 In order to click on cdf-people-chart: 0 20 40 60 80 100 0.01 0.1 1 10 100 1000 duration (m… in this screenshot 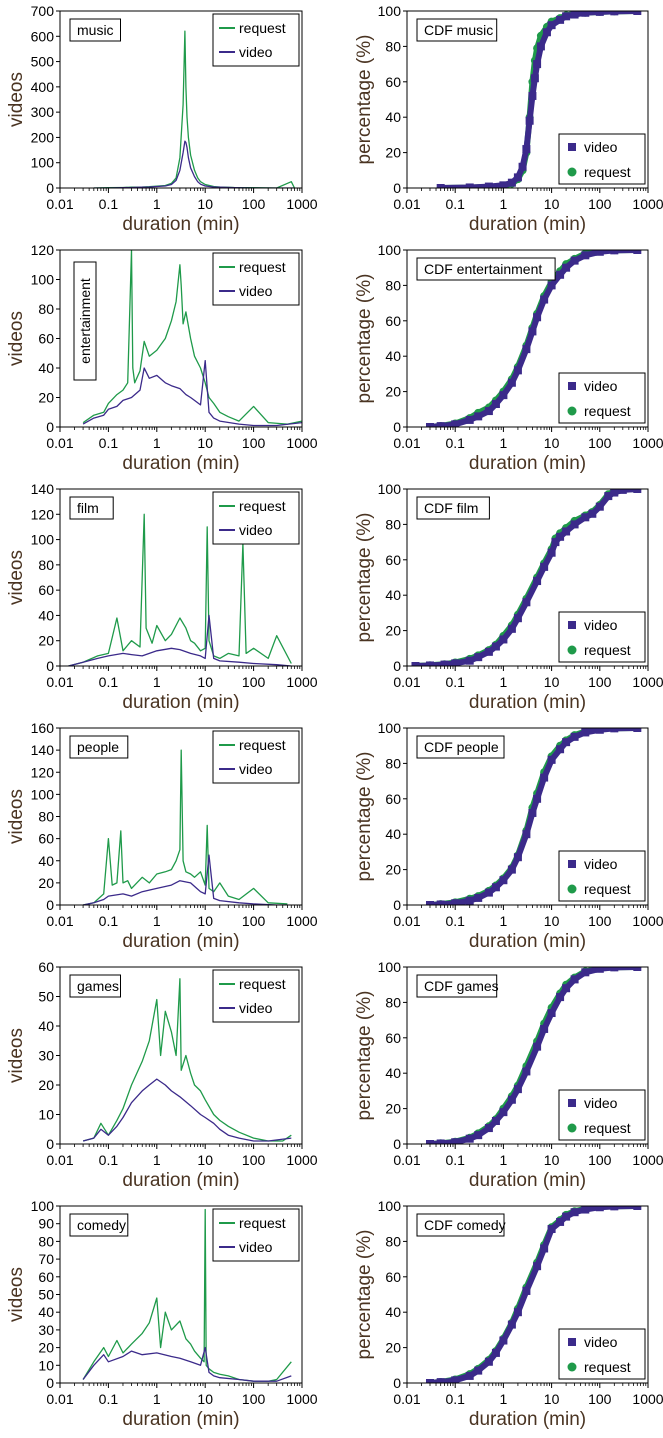, I will do `click(508, 836)`.